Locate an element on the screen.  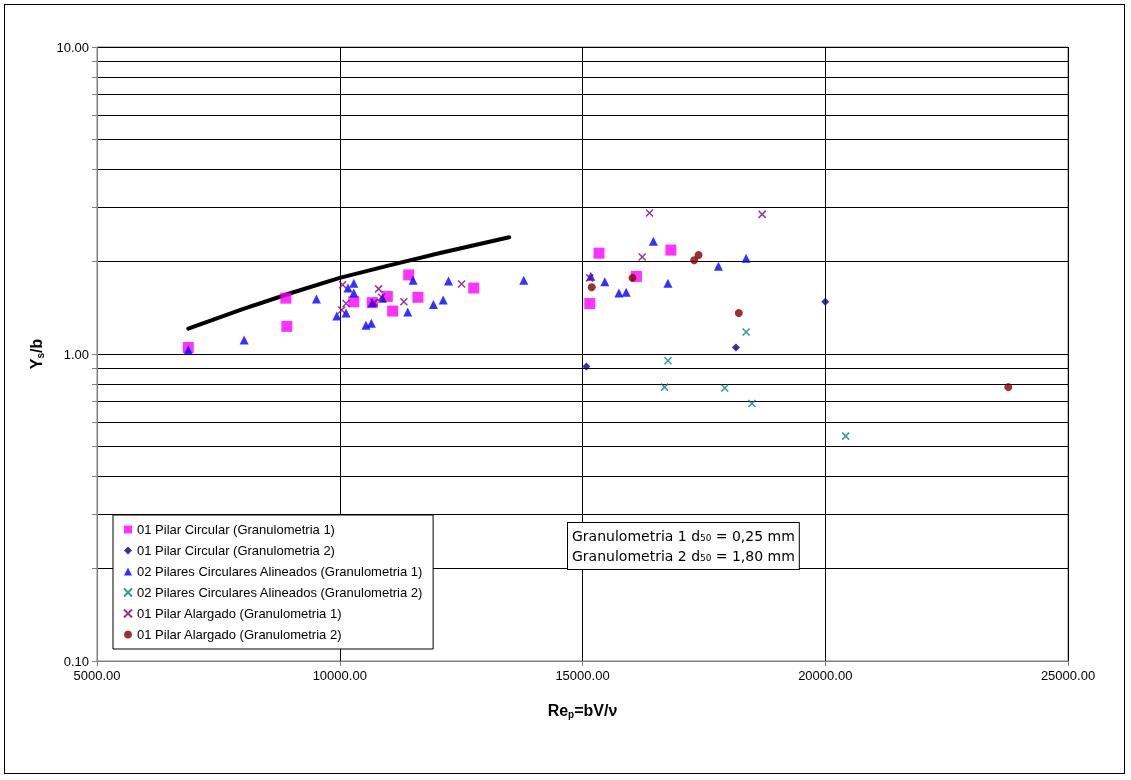
legend-label: 01 Pilar Alargado (Granulometria 2) is located at coordinates (239, 634).